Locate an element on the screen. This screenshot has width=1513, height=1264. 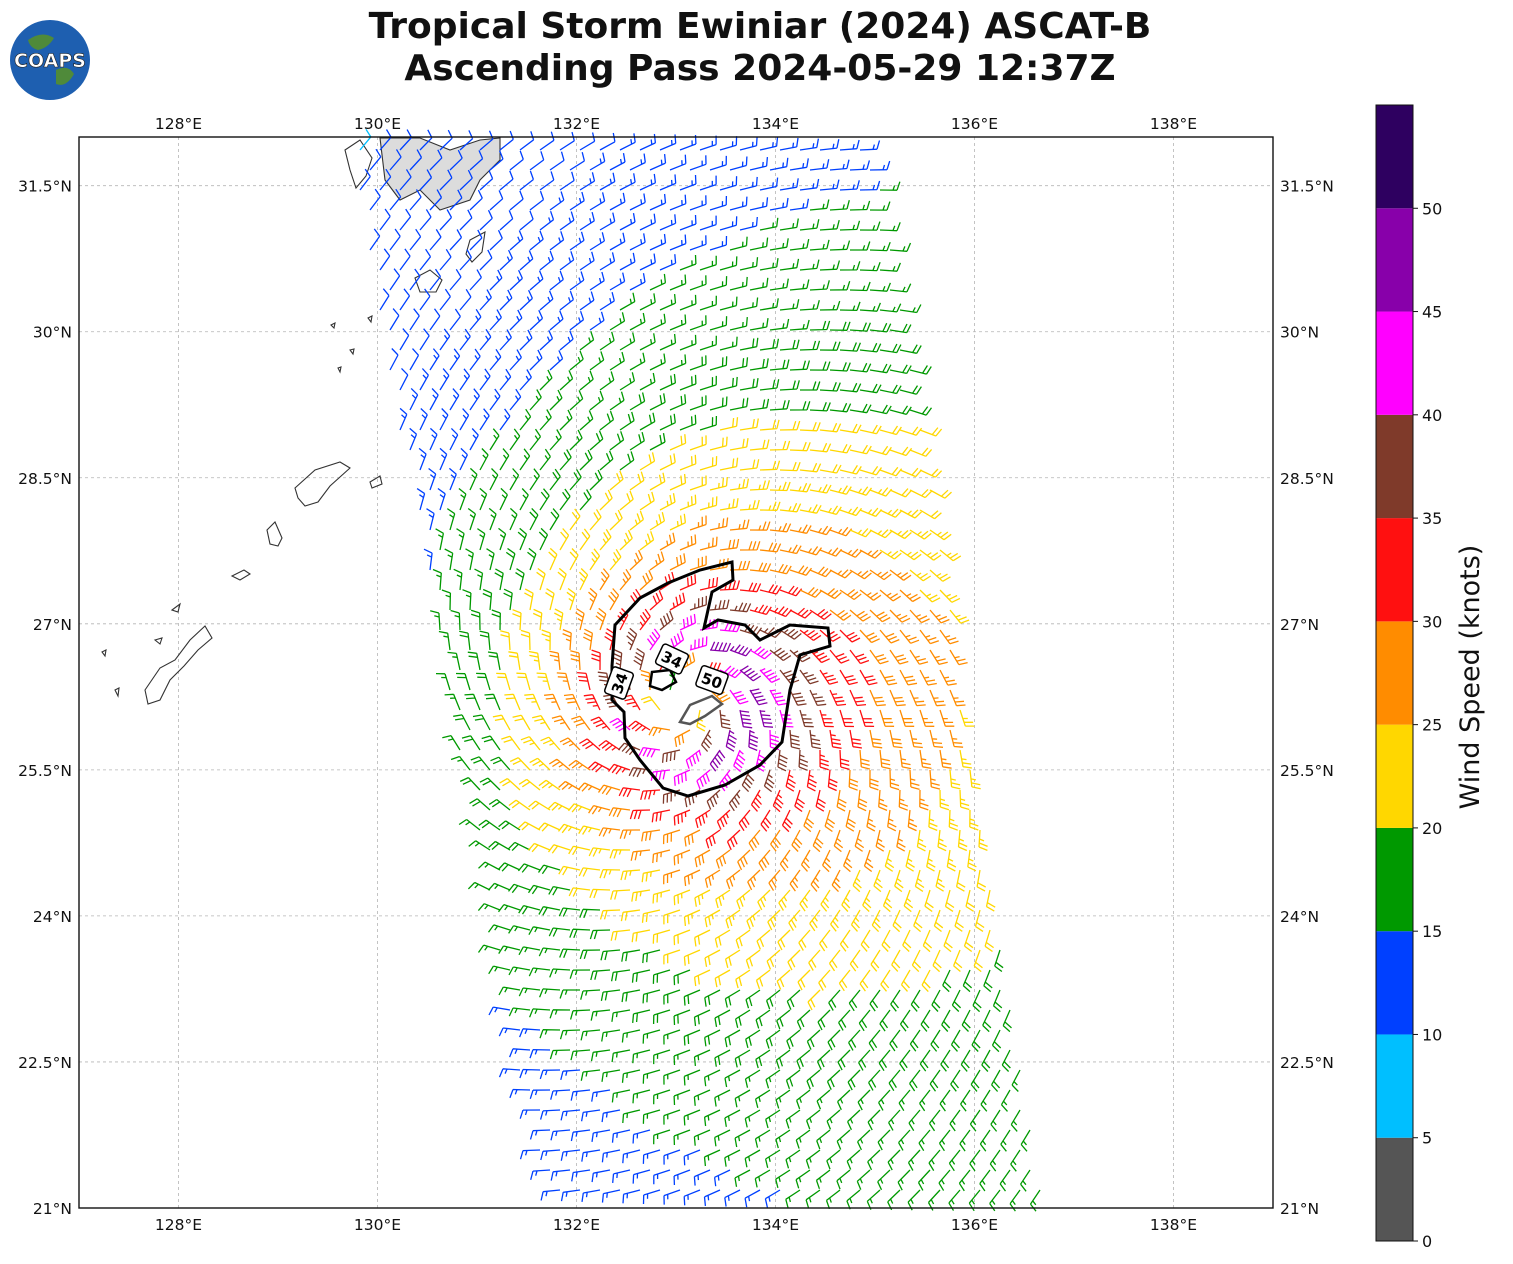
lon-tick-label-top: 134°E is located at coordinates (775, 124).